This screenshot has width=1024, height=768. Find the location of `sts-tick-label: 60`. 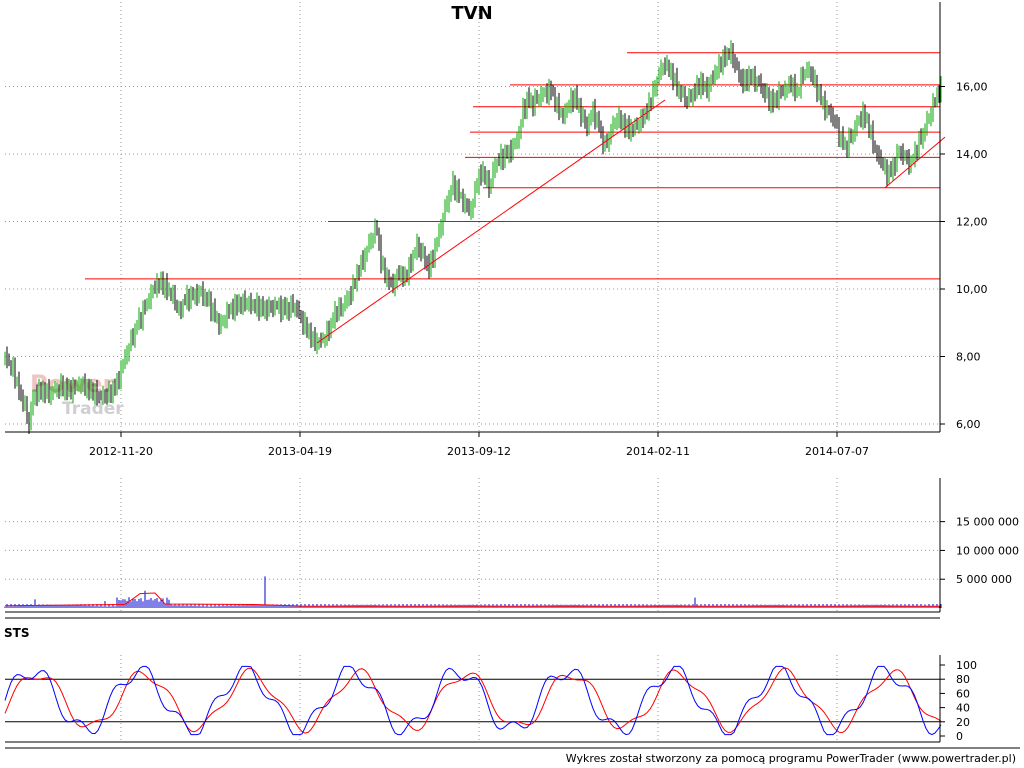

sts-tick-label: 60 is located at coordinates (963, 693).